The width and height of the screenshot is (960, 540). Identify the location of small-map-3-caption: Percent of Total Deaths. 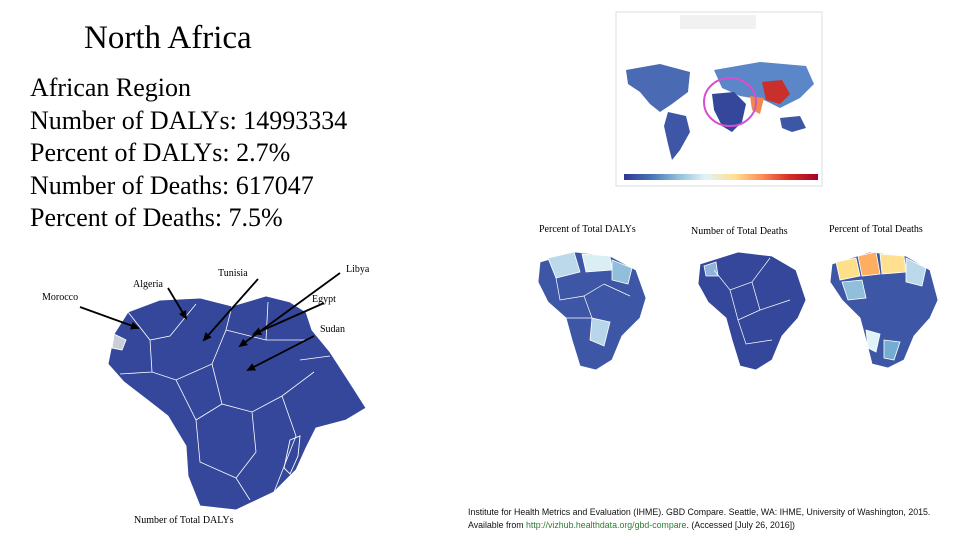
(876, 229).